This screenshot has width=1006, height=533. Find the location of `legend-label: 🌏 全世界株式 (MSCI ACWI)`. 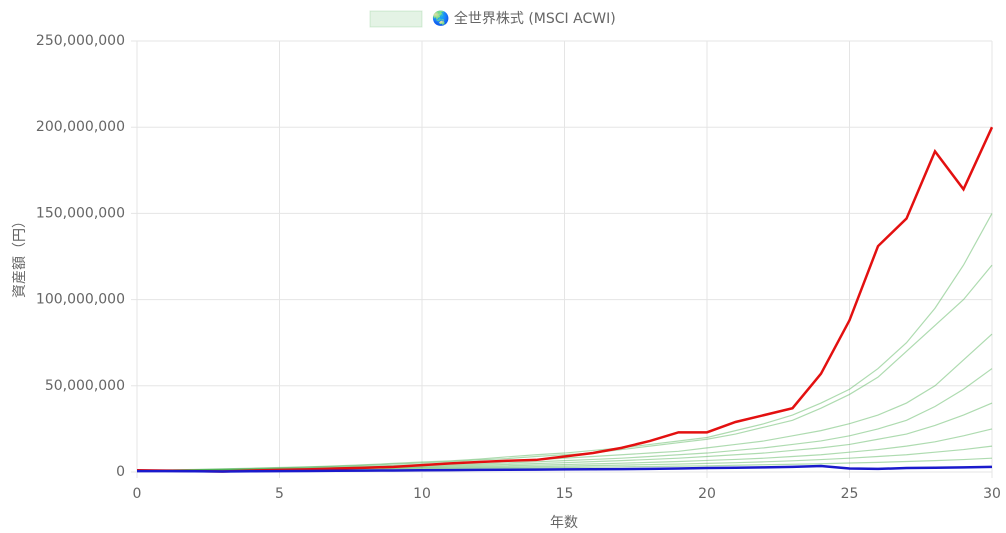

legend-label: 🌏 全世界株式 (MSCI ACWI) is located at coordinates (524, 18).